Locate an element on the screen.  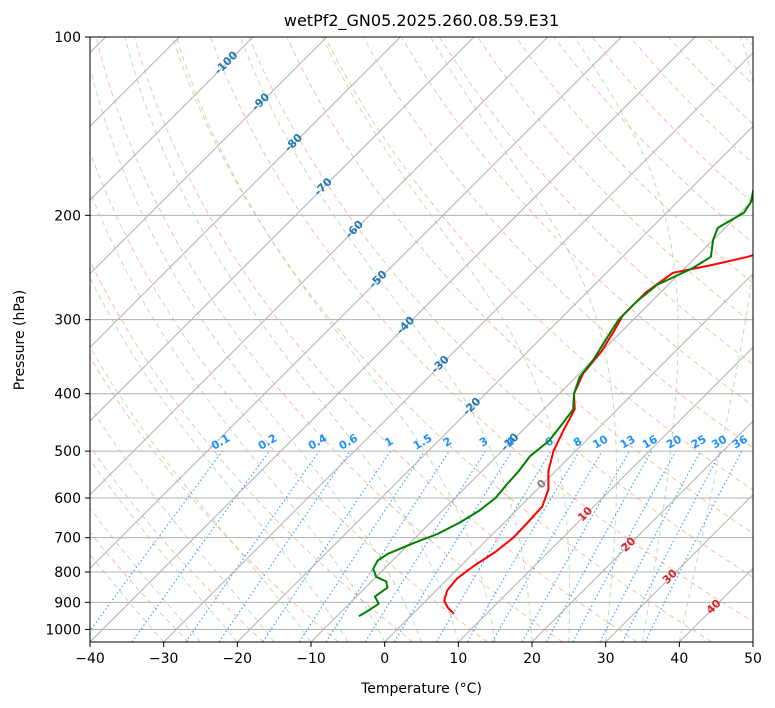
x-tick-label: 0 is located at coordinates (384, 659).